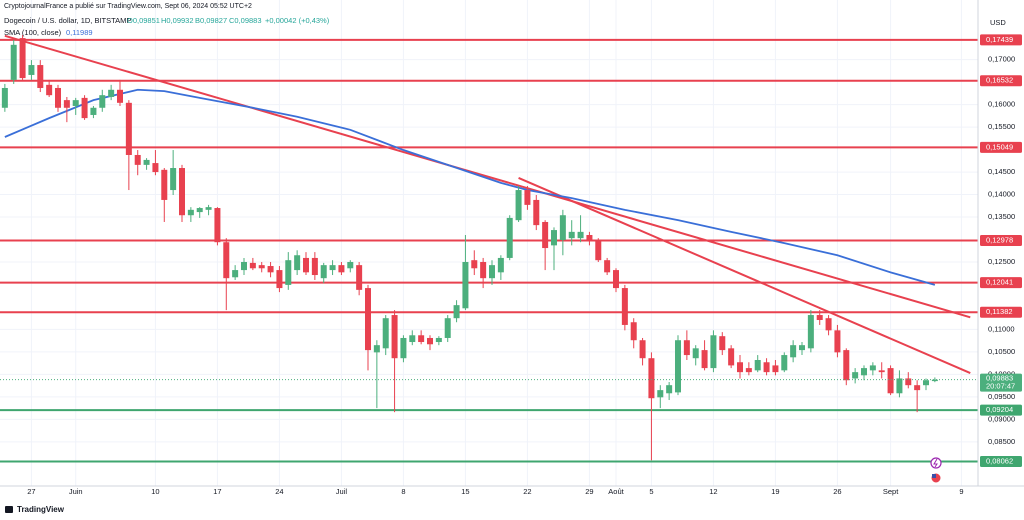  I want to click on level-label: 0,17439, so click(999, 39).